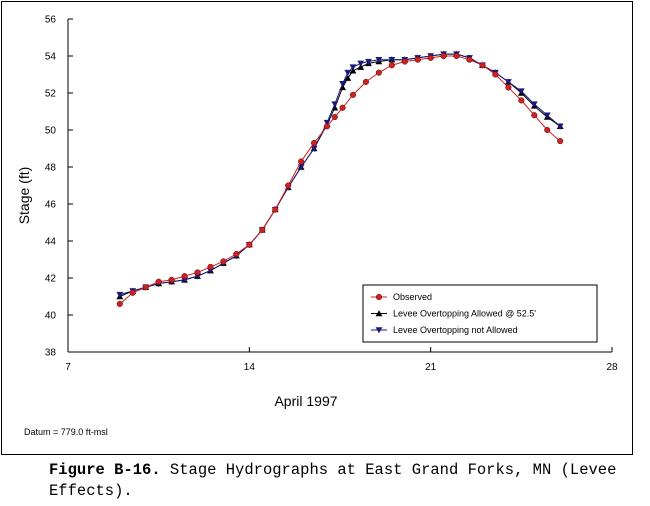 This screenshot has width=650, height=506. I want to click on y-tick-label: 52, so click(51, 94).